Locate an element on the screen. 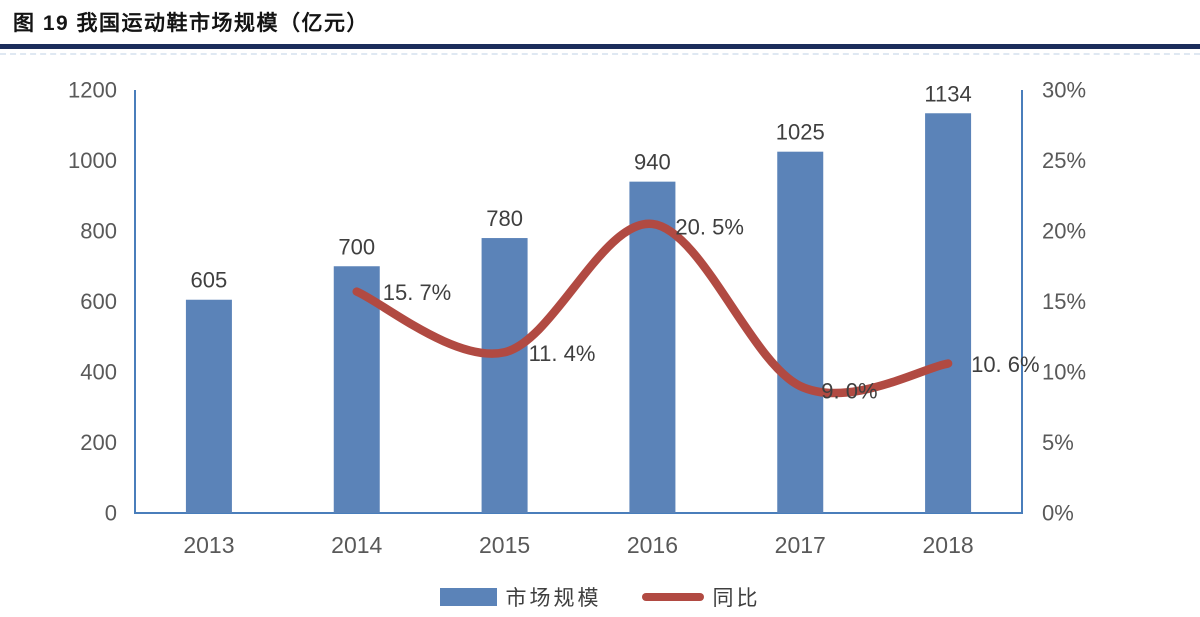 The width and height of the screenshot is (1200, 617). yoy-value-label: 9. 0% is located at coordinates (849, 391).